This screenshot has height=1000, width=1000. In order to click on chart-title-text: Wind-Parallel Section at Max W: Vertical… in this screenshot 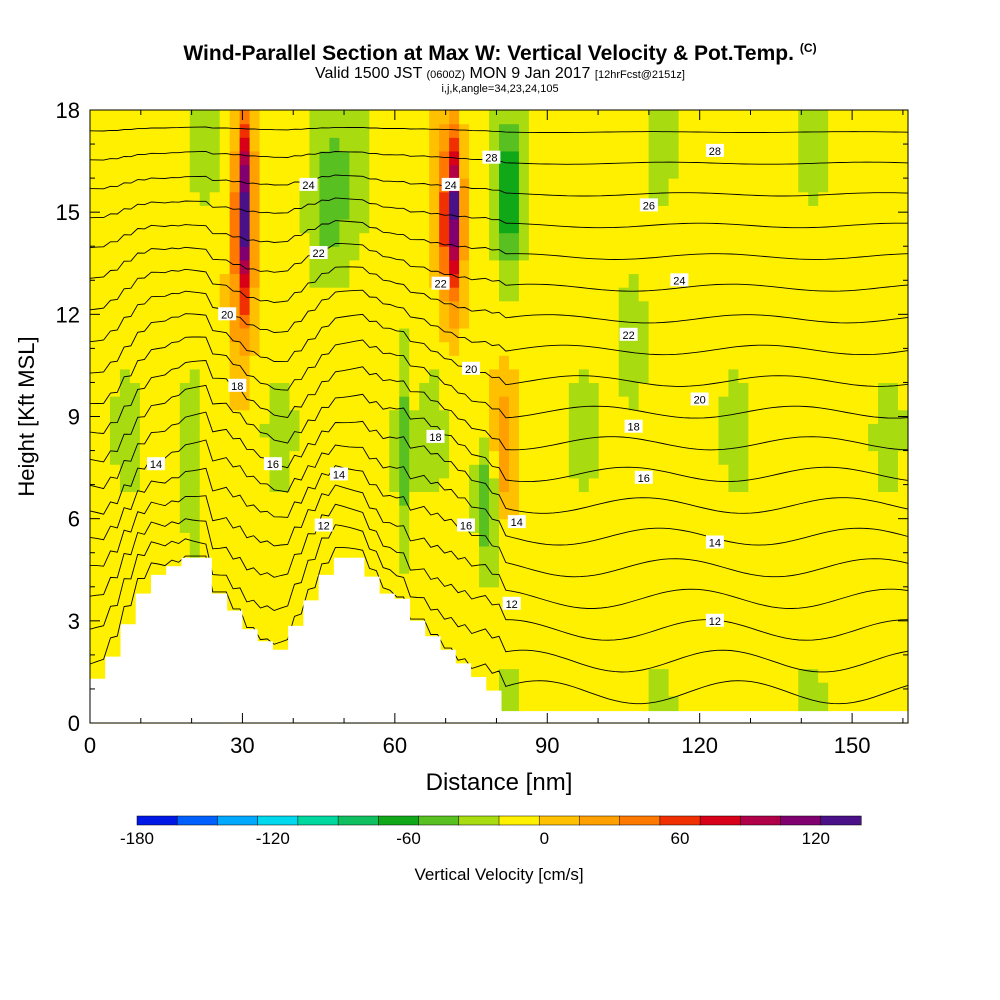, I will do `click(488, 53)`.